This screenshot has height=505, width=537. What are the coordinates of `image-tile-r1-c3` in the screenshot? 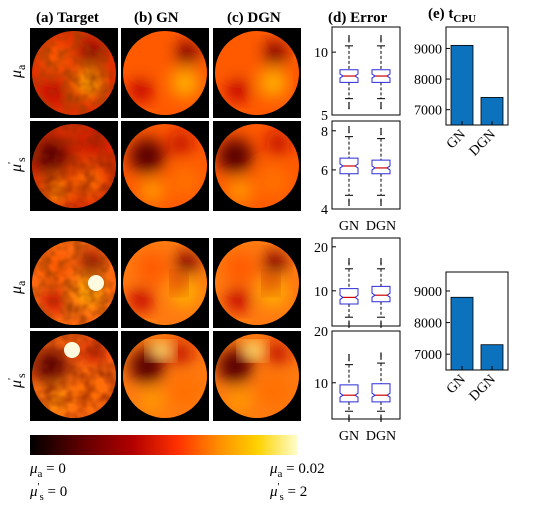 It's located at (257, 73).